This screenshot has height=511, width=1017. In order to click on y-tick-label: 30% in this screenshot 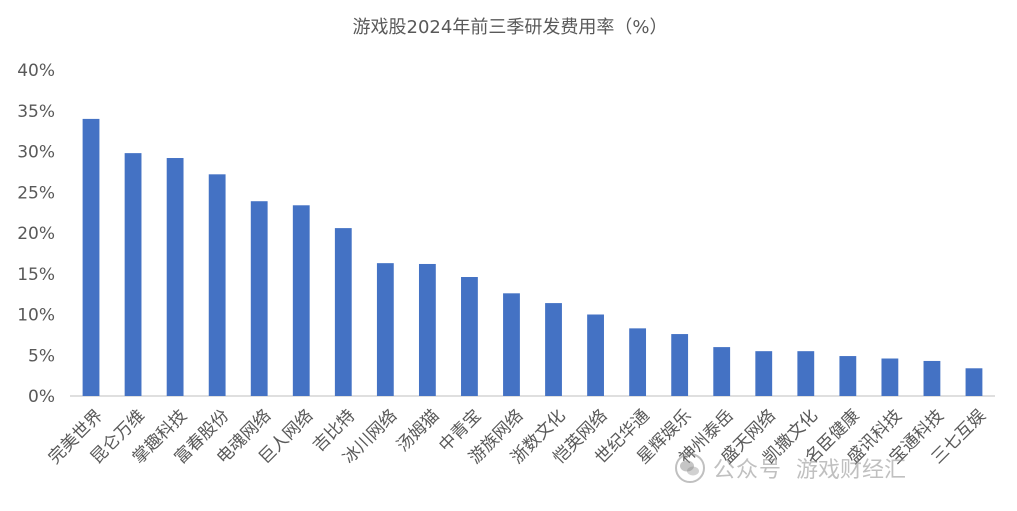, I will do `click(36, 153)`.